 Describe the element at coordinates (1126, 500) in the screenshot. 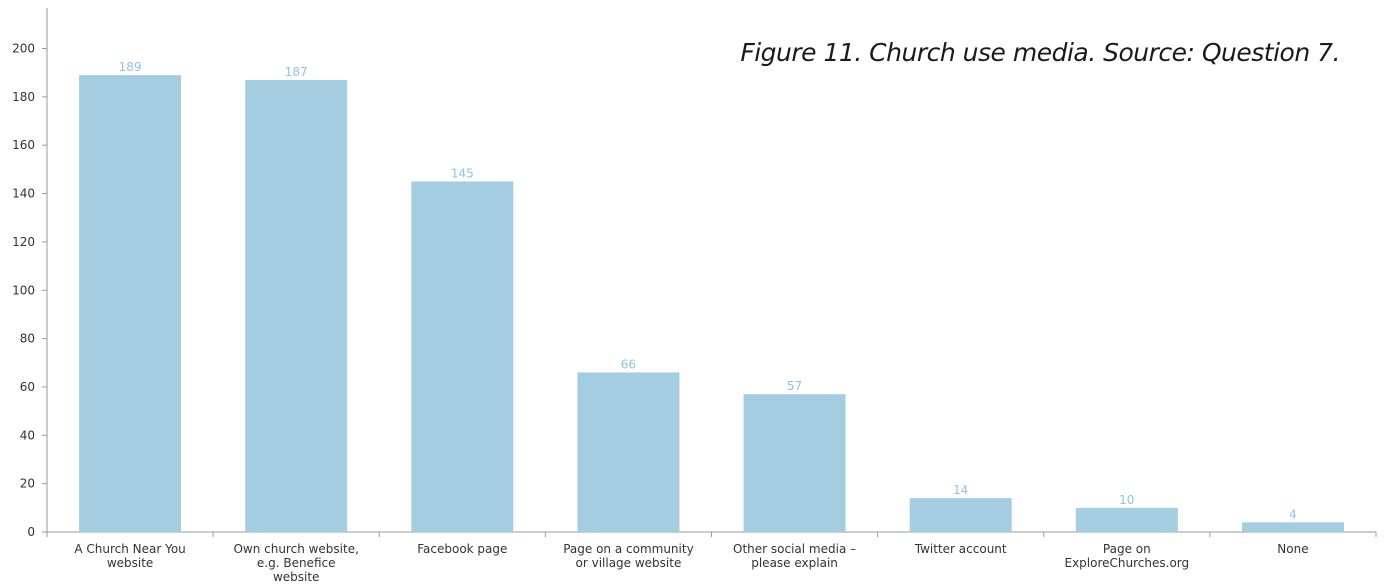

I see `data-label: 10` at that location.